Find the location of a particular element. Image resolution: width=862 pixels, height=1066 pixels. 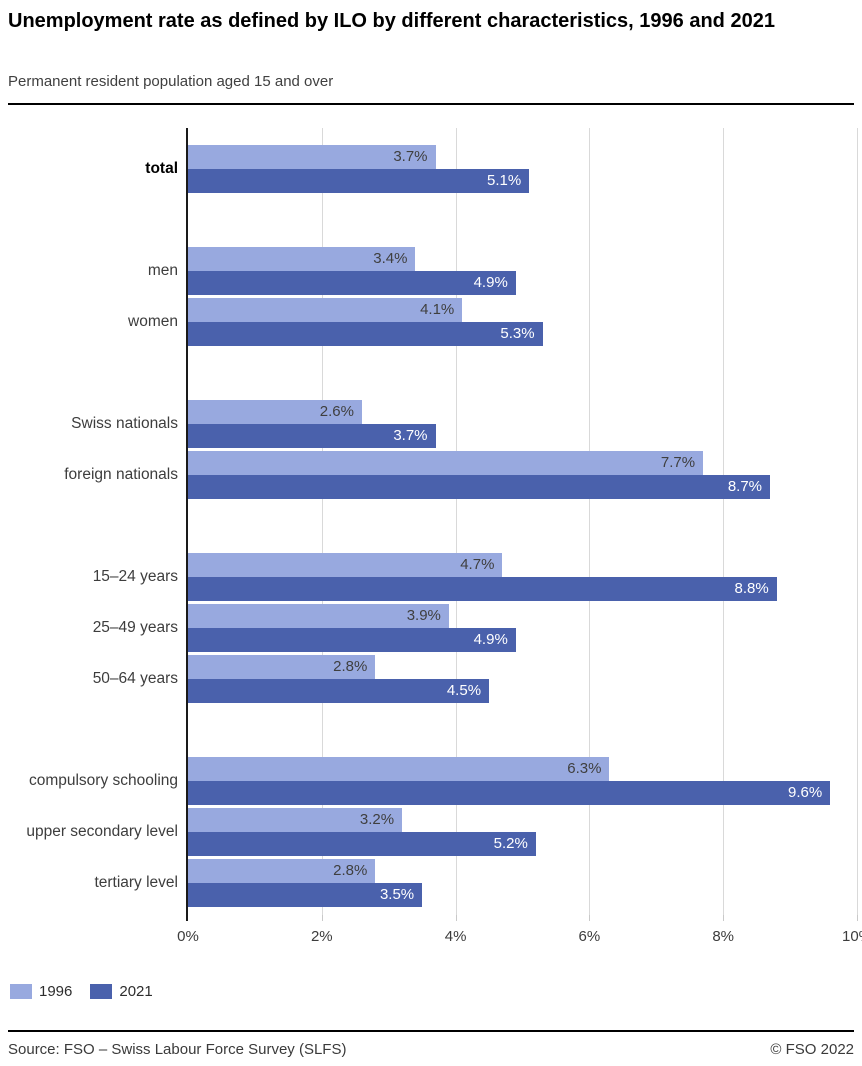

axis-tick-label-6%: 6% is located at coordinates (589, 936).